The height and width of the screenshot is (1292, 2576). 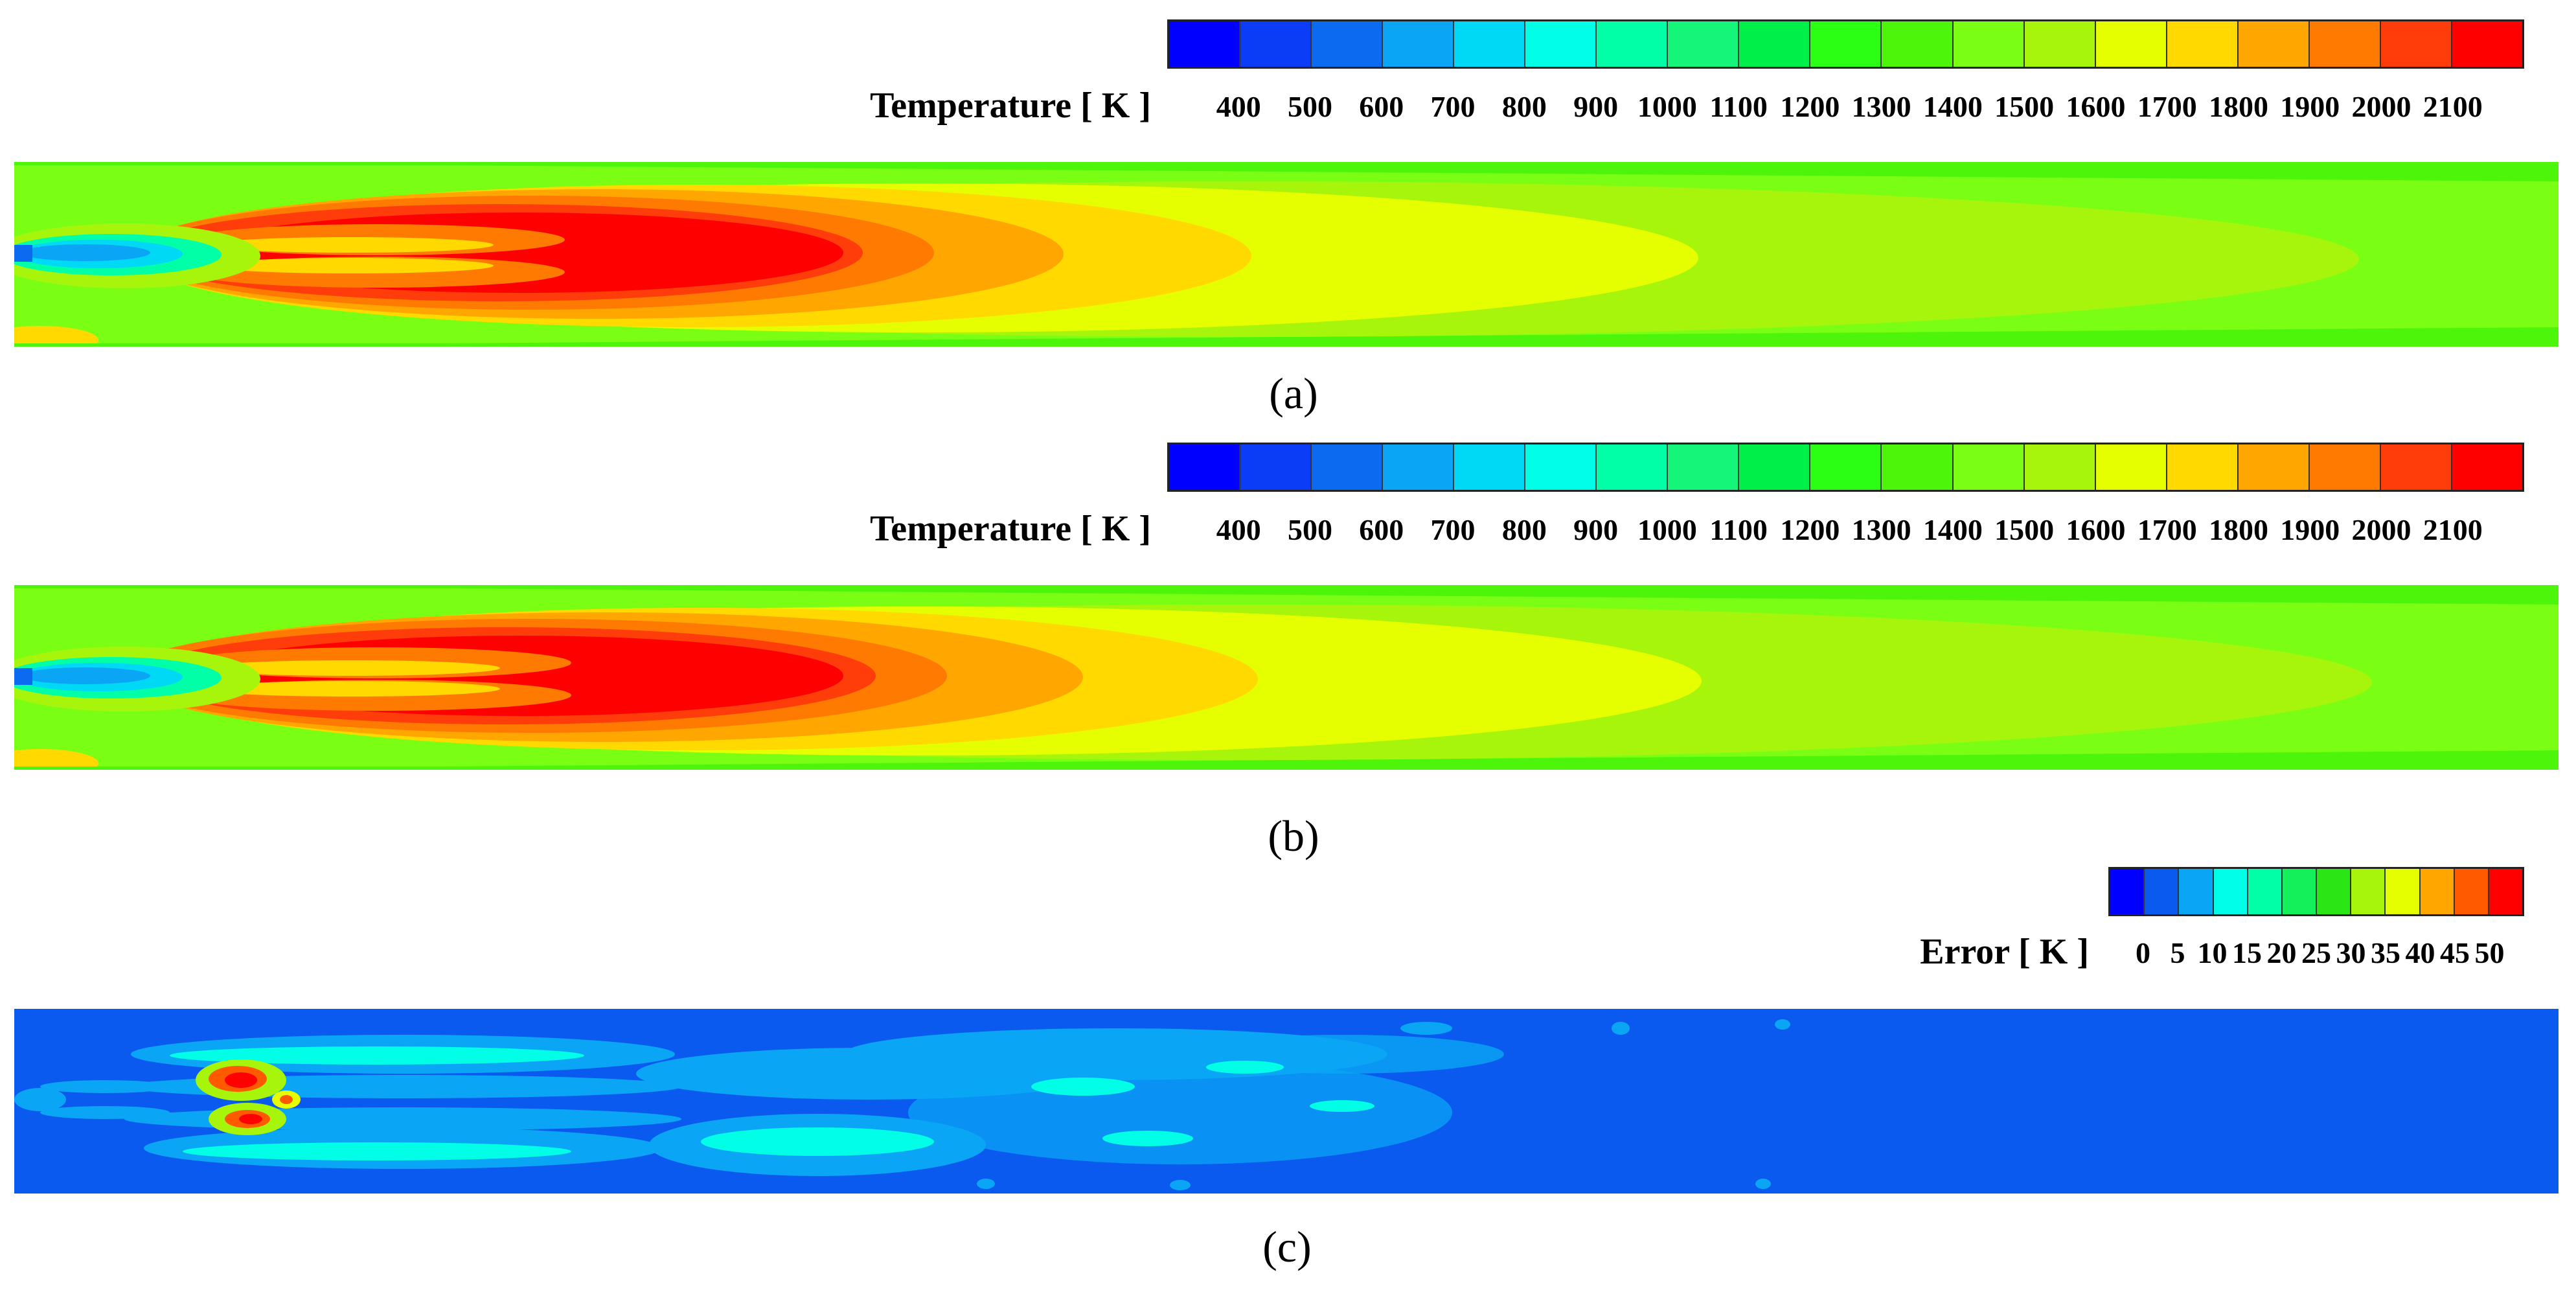 I want to click on colorbar-tick-label: 5, so click(x=2177, y=952).